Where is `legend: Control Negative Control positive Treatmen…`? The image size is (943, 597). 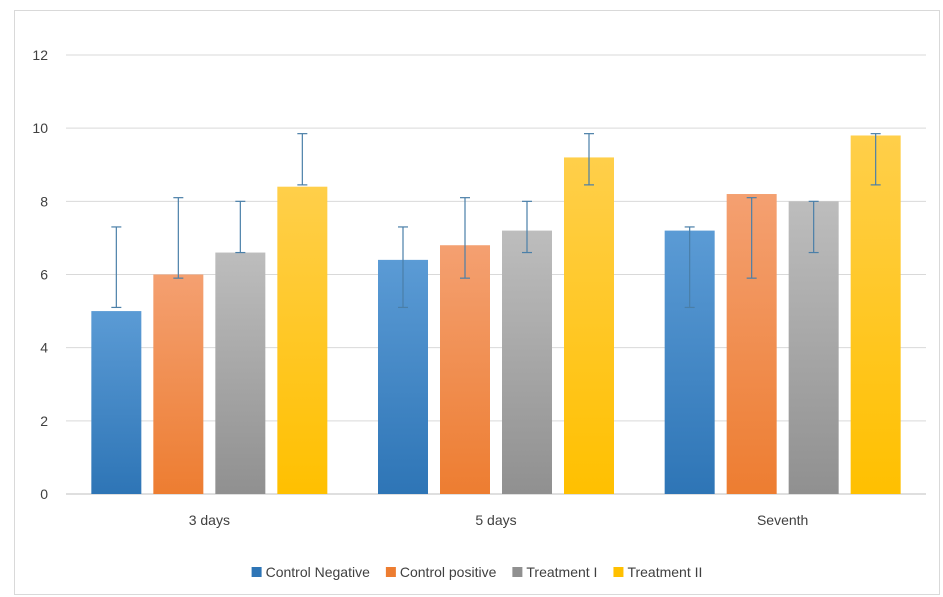
legend: Control Negative Control positive Treatmen… is located at coordinates (476, 572).